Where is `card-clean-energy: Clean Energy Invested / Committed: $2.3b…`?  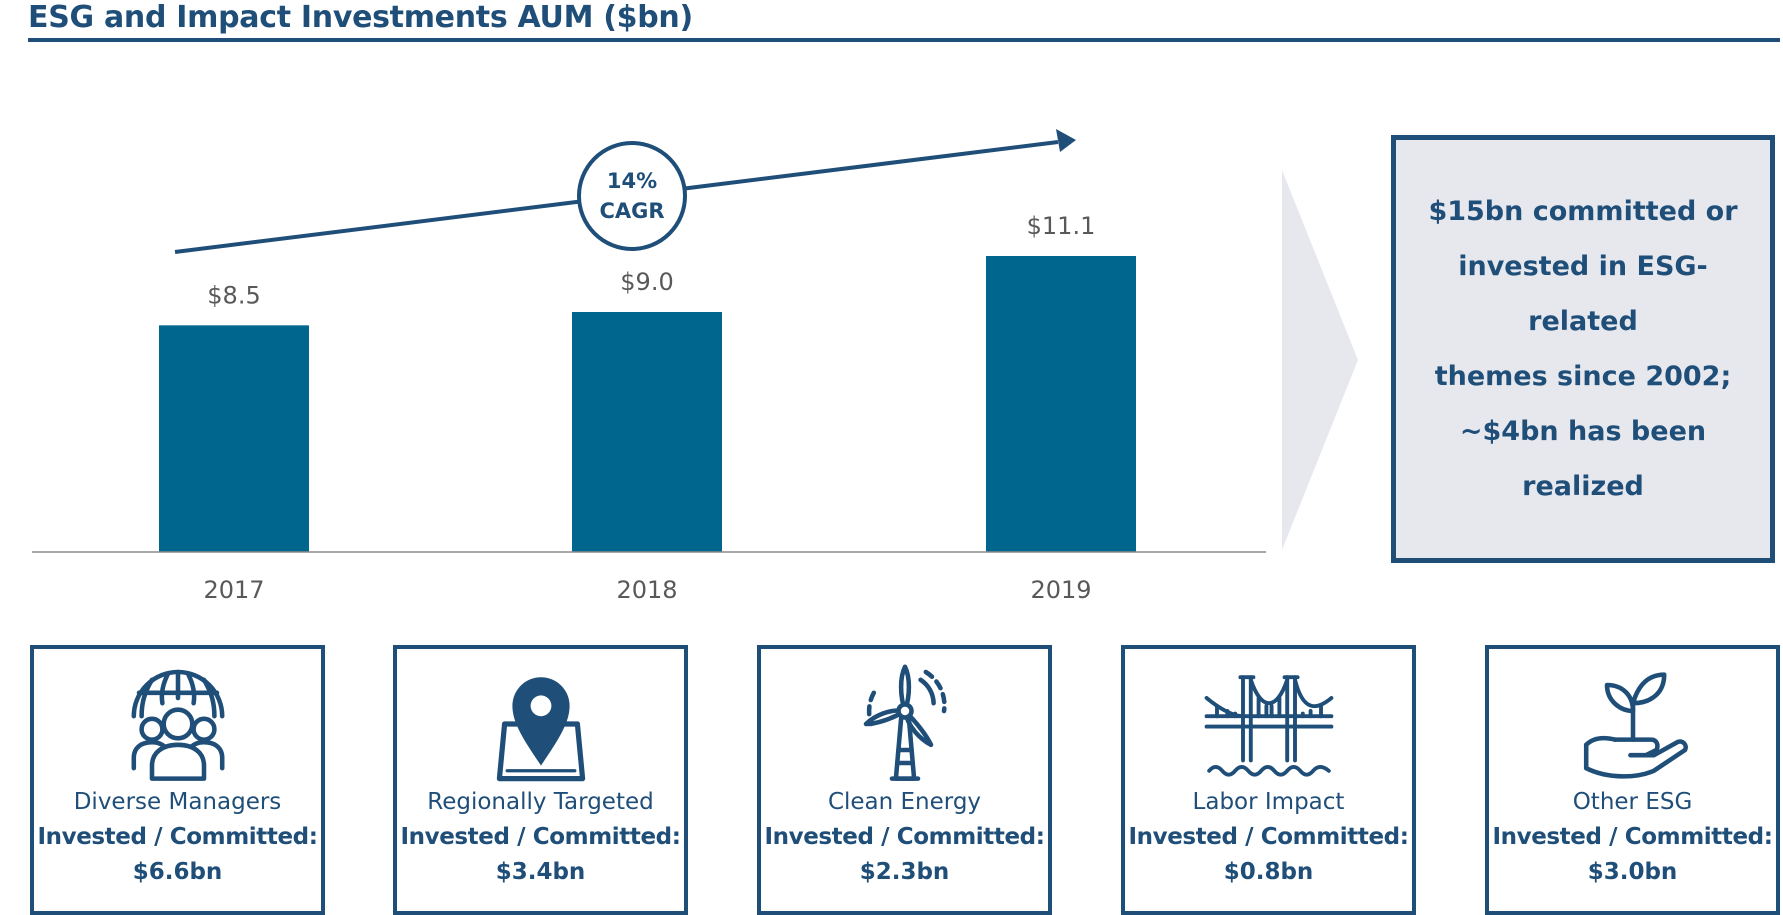 card-clean-energy: Clean Energy Invested / Committed: $2.3b… is located at coordinates (904, 780).